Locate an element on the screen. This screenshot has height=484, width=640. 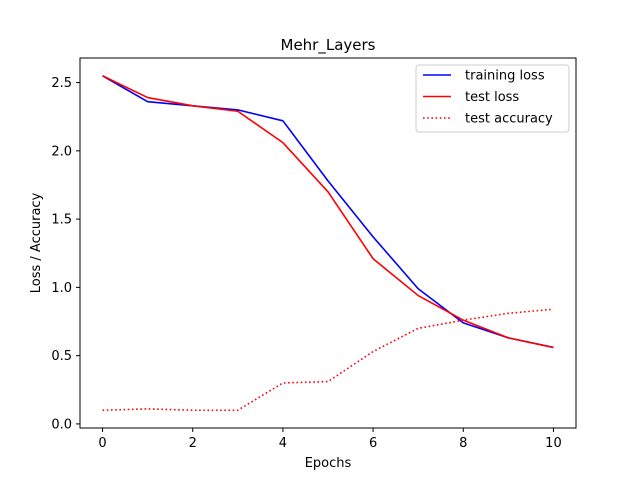
x-axis-label: Epochs is located at coordinates (328, 463).